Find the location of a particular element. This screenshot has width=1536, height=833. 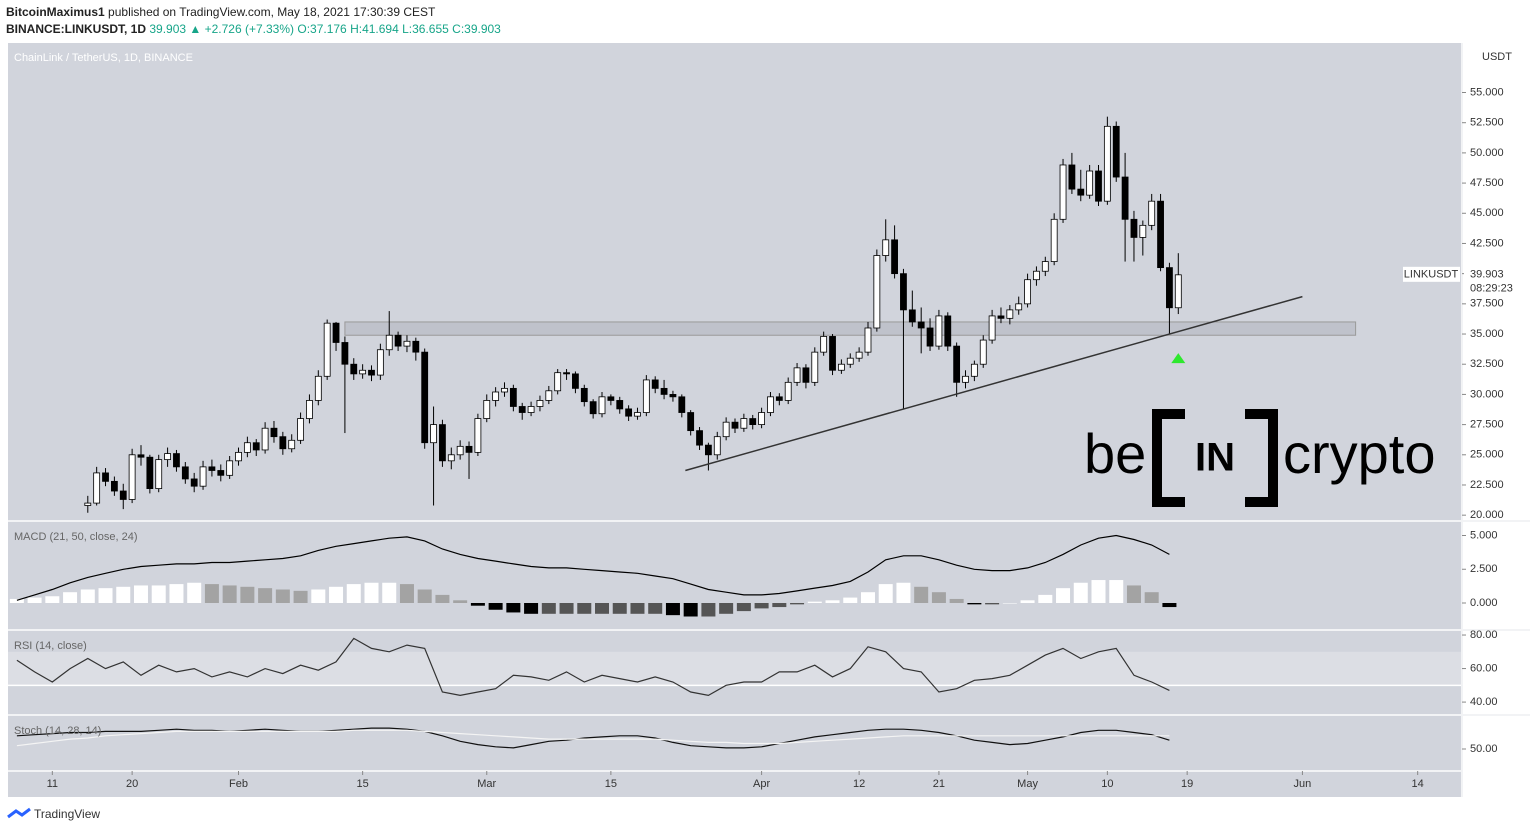

y-tick-label: 50.00 is located at coordinates (1484, 749).